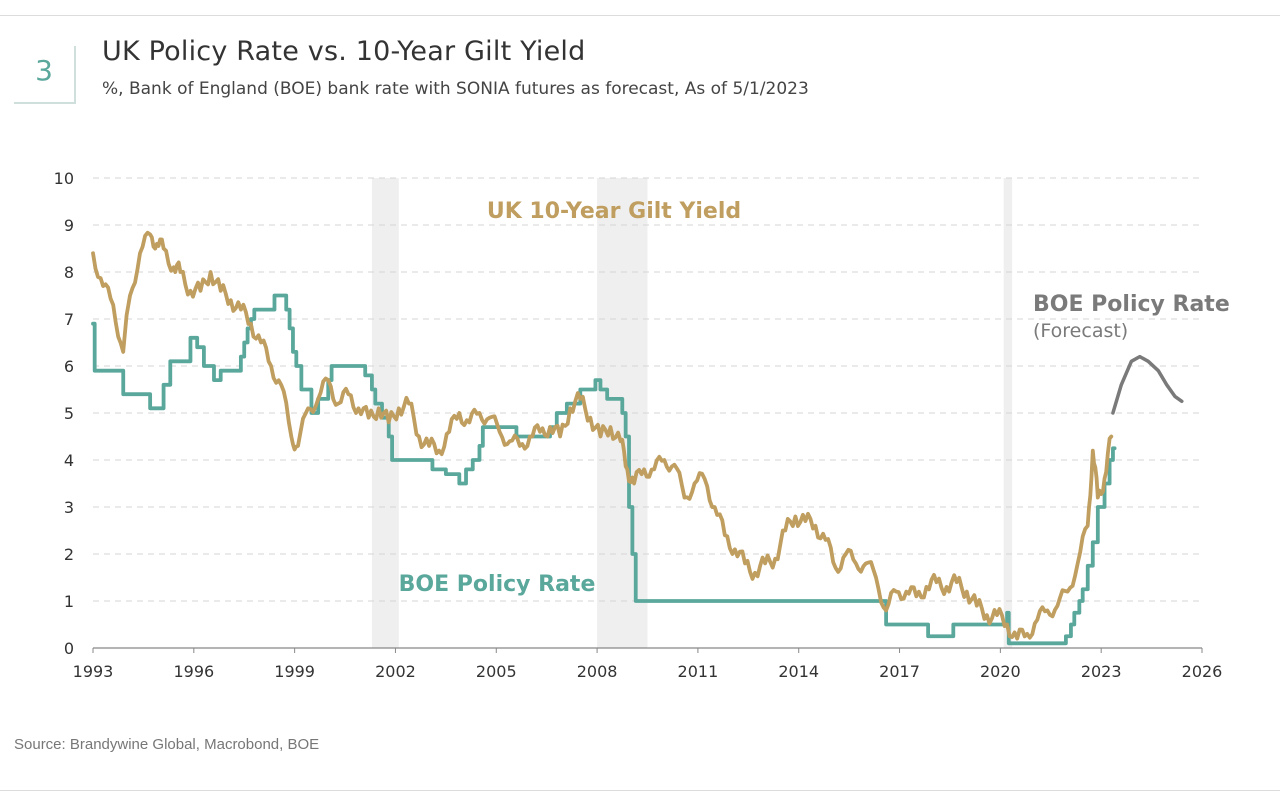  What do you see at coordinates (1147, 384) in the screenshot?
I see `boe-forecast-line` at bounding box center [1147, 384].